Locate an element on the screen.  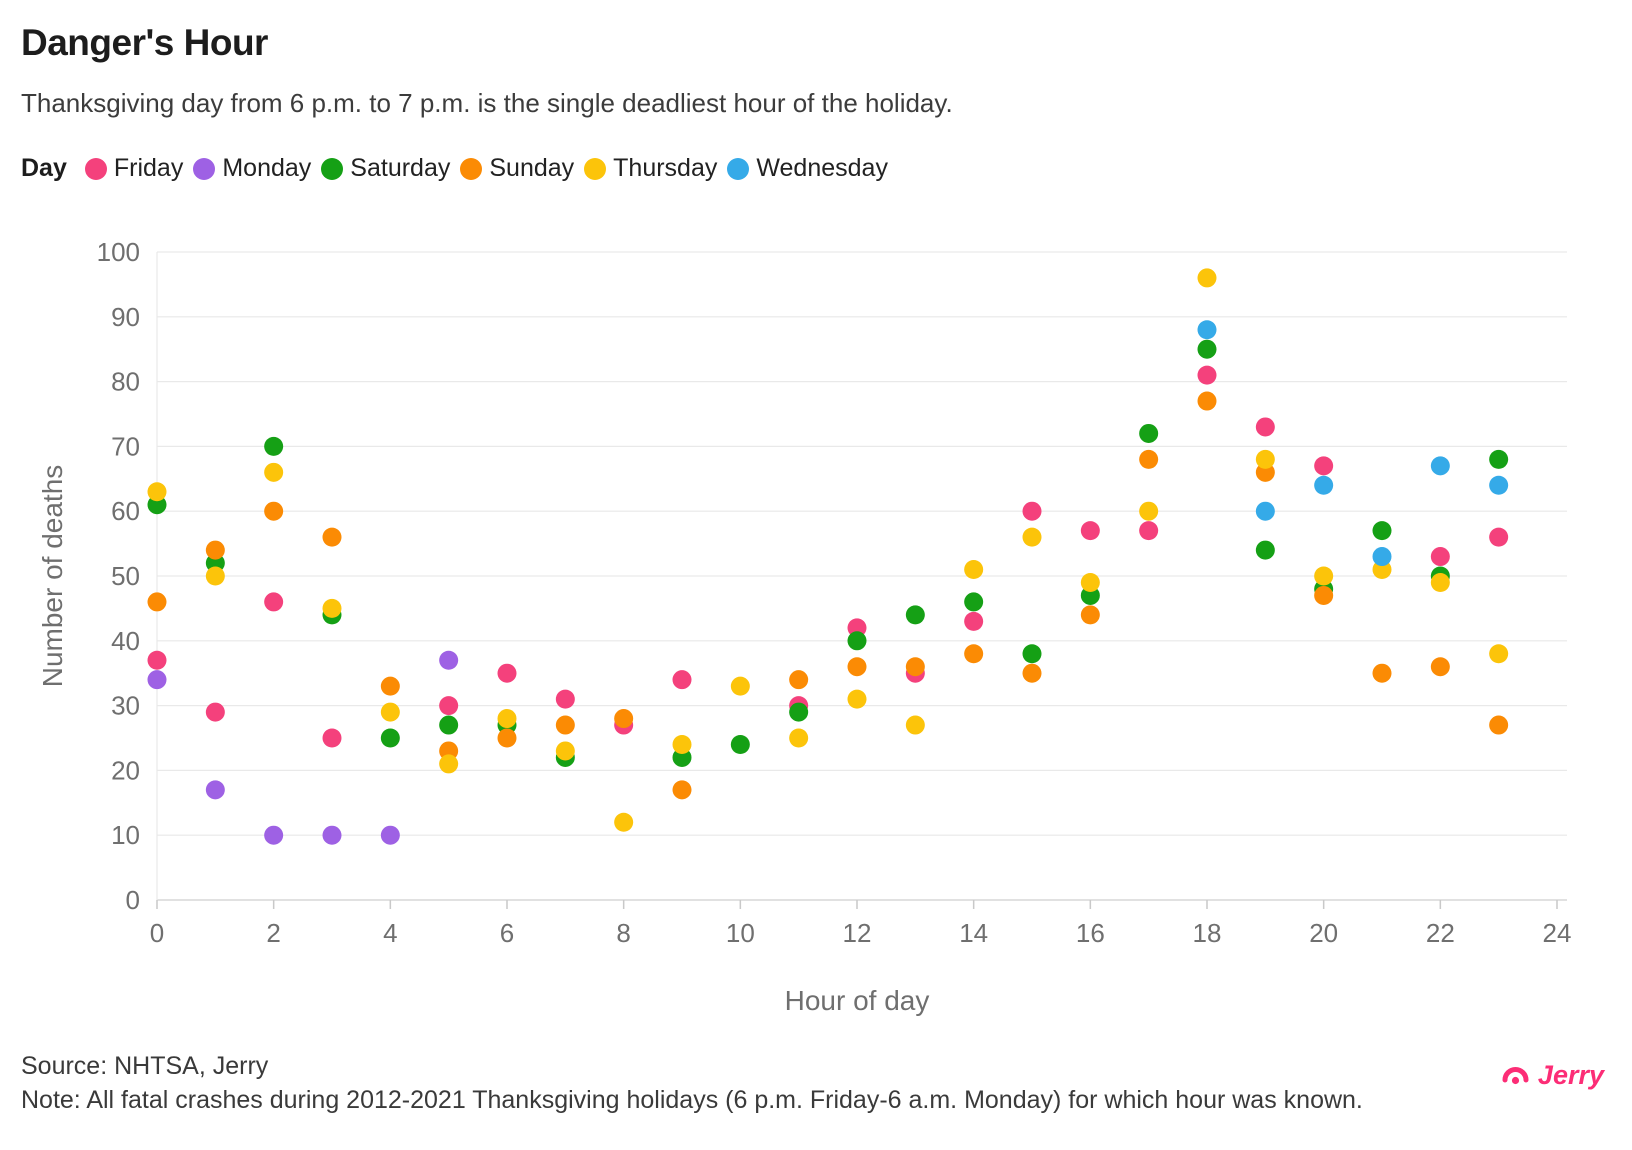
y-tick-label: 60 is located at coordinates (125, 511).